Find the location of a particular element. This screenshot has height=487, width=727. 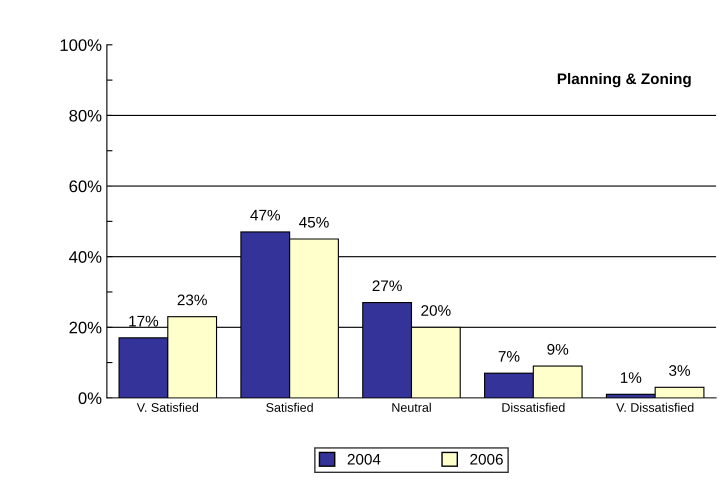

data-label: 23% is located at coordinates (192, 300).